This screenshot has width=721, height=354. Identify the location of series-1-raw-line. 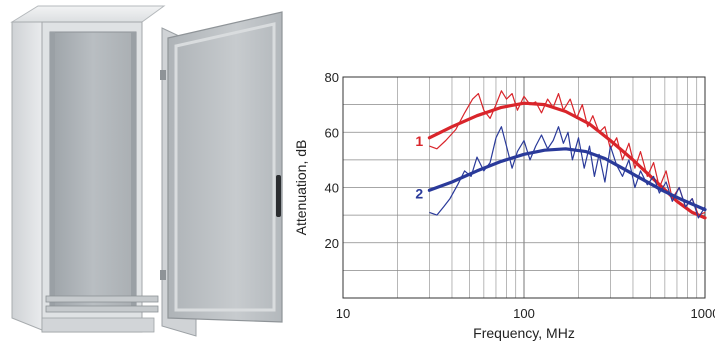
(567, 153).